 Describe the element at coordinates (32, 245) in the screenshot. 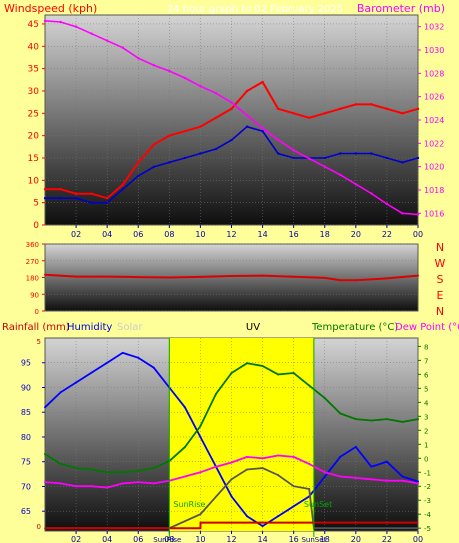

I see `y-tick-label: 360` at that location.